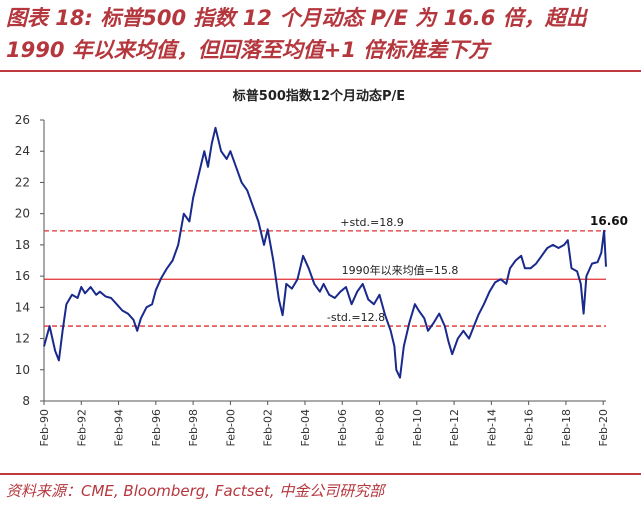  What do you see at coordinates (320, 71) in the screenshot?
I see `top-rule` at bounding box center [320, 71].